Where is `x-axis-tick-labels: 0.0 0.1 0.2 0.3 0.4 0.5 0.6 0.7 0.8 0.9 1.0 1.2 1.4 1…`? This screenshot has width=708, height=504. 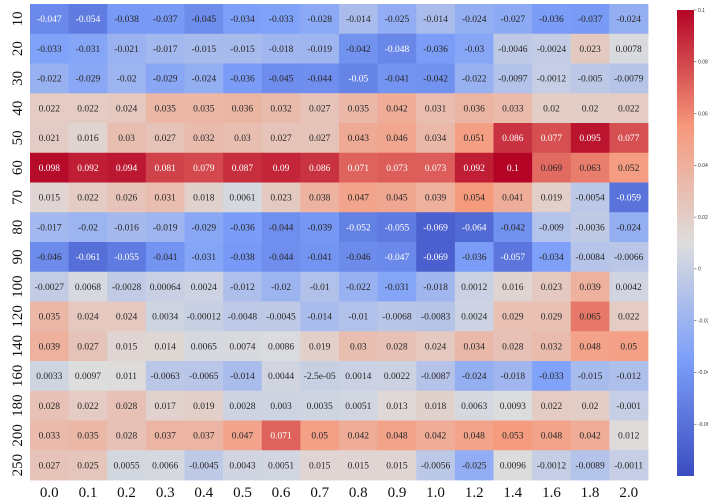 x-axis-tick-labels: 0.0 0.1 0.2 0.3 0.4 0.5 0.6 0.7 0.8 0.9 1.0 1.2 1.4 1… is located at coordinates (339, 493).